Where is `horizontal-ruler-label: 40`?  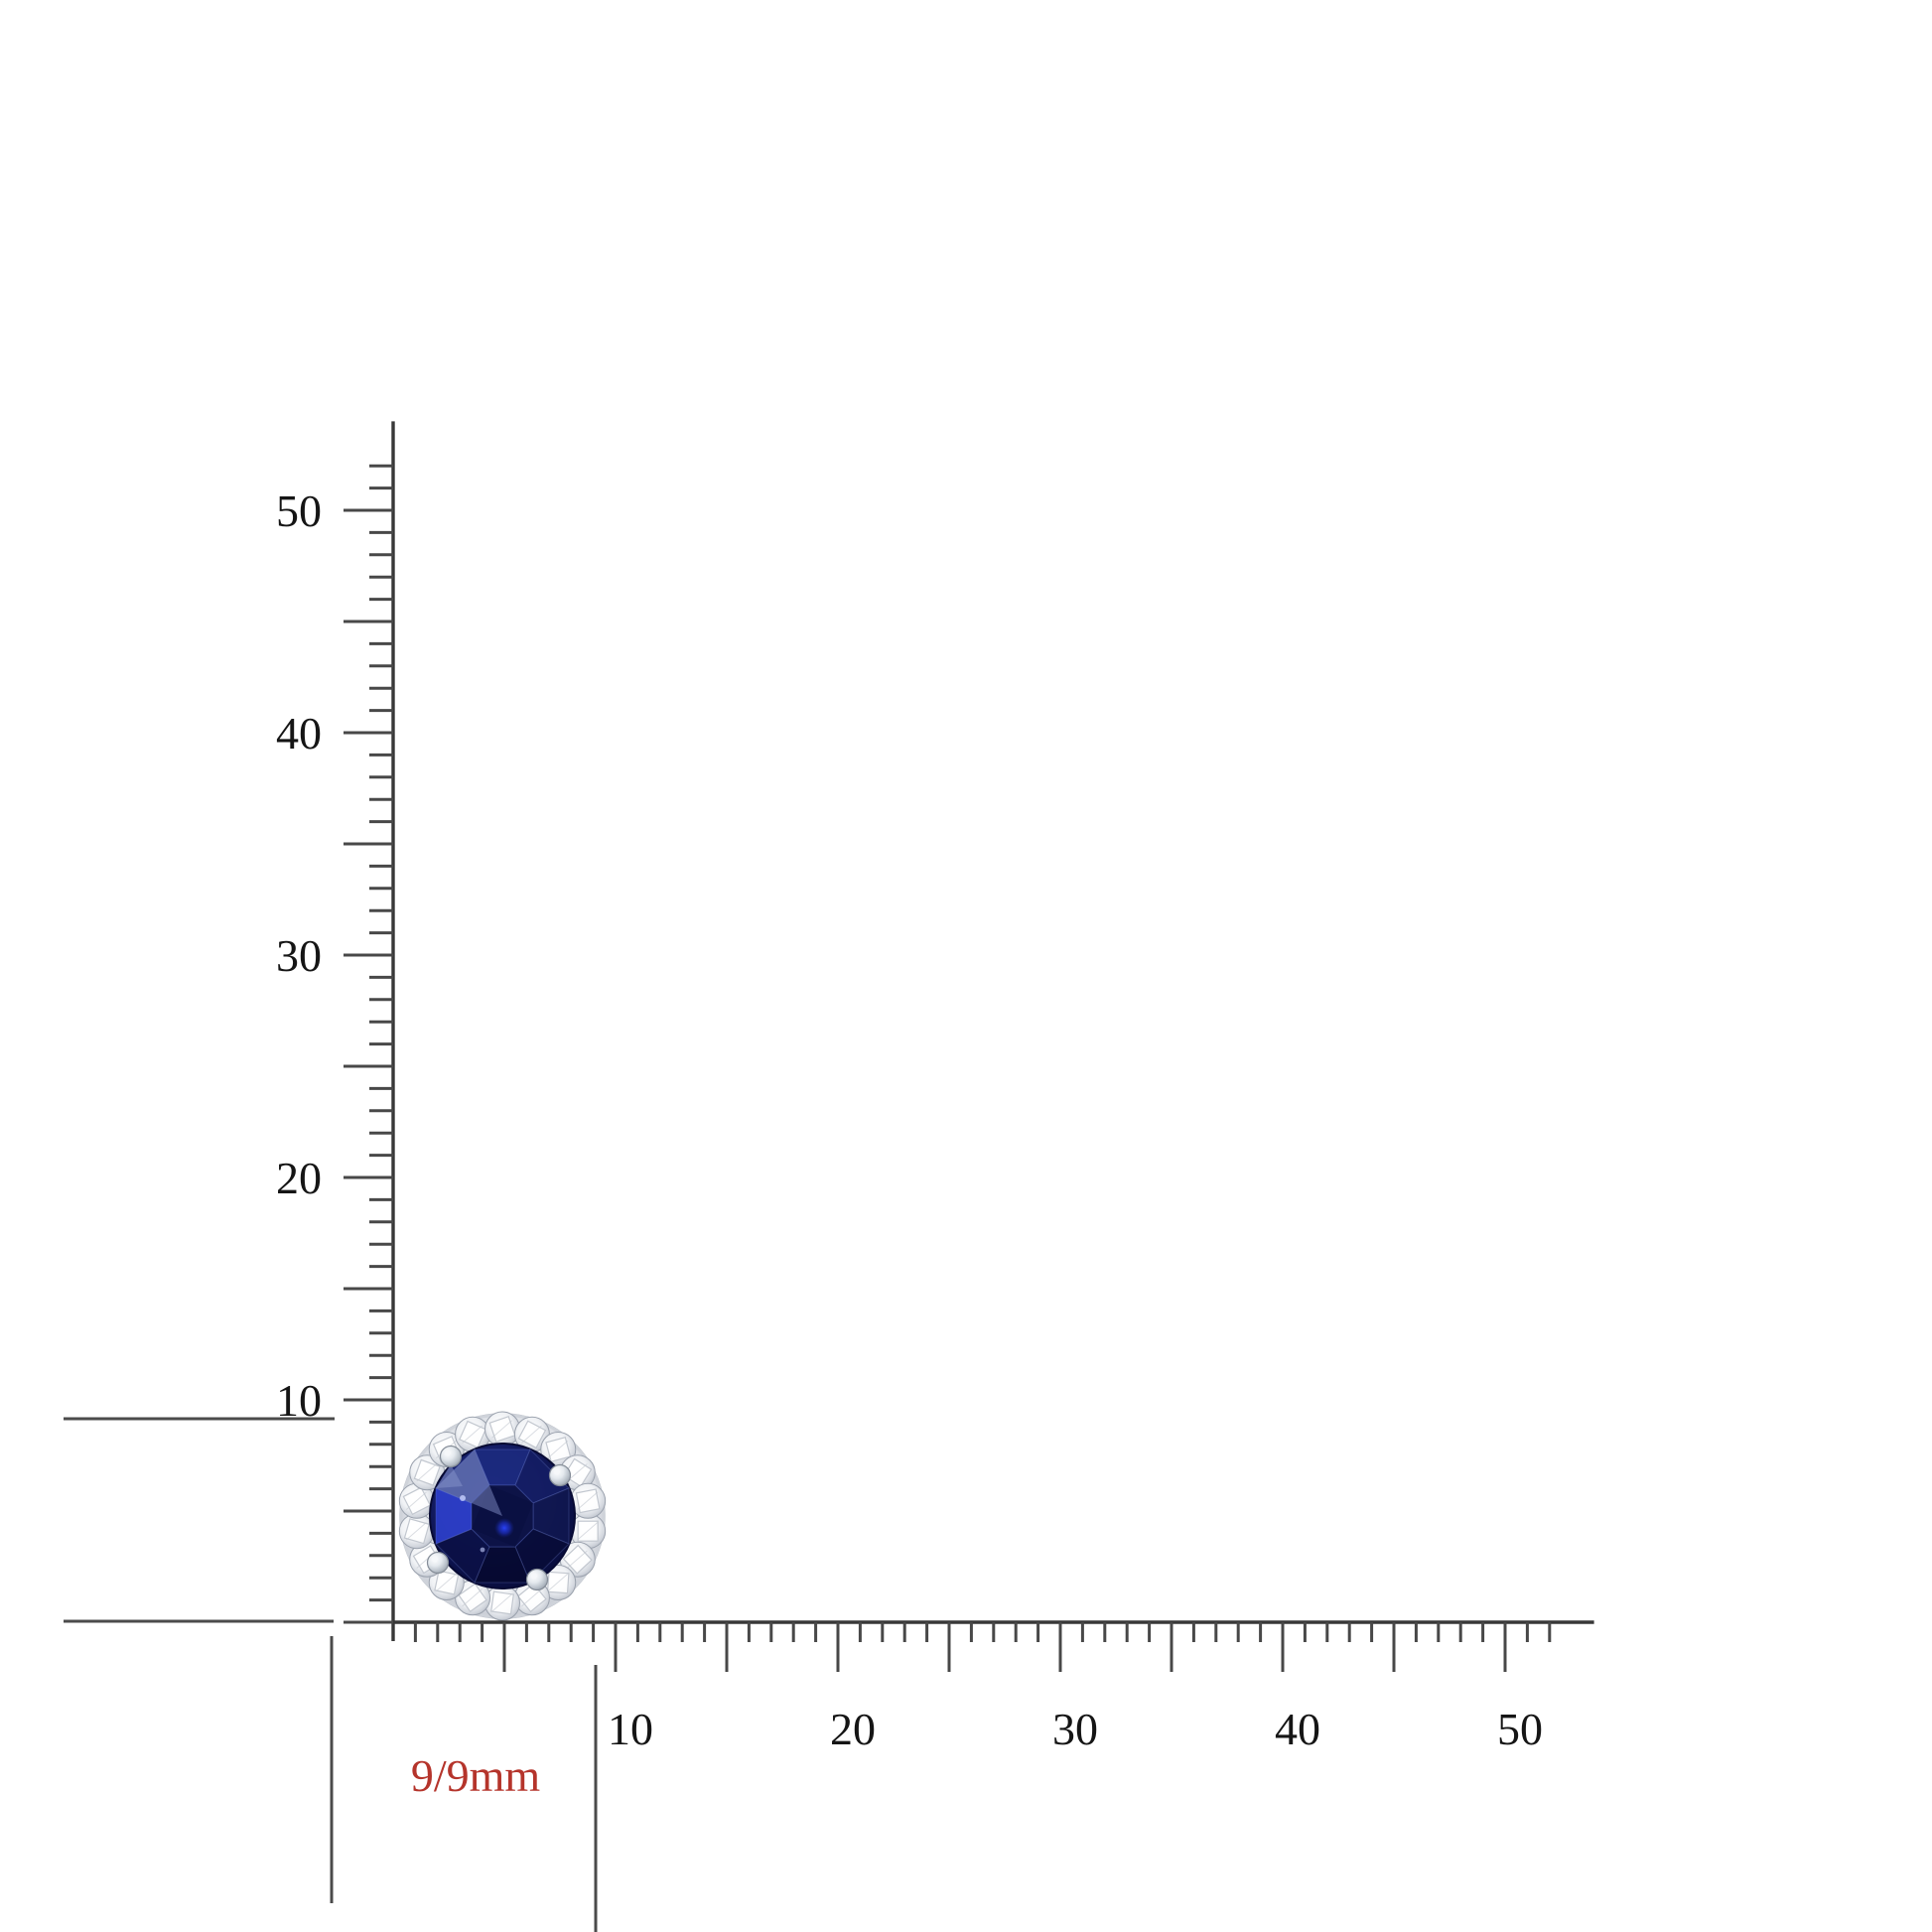
horizontal-ruler-label: 40 is located at coordinates (1297, 1729).